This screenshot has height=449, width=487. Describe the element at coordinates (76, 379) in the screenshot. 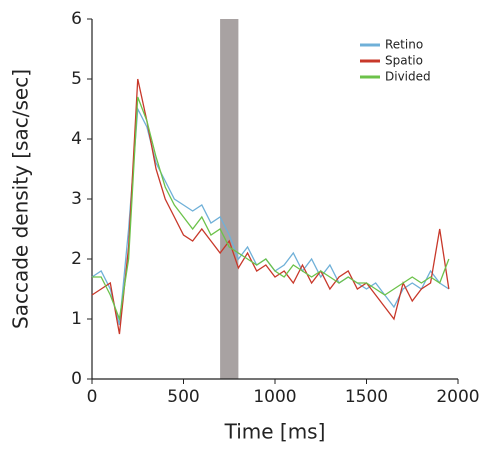

I see `y-tick-label: 0` at that location.